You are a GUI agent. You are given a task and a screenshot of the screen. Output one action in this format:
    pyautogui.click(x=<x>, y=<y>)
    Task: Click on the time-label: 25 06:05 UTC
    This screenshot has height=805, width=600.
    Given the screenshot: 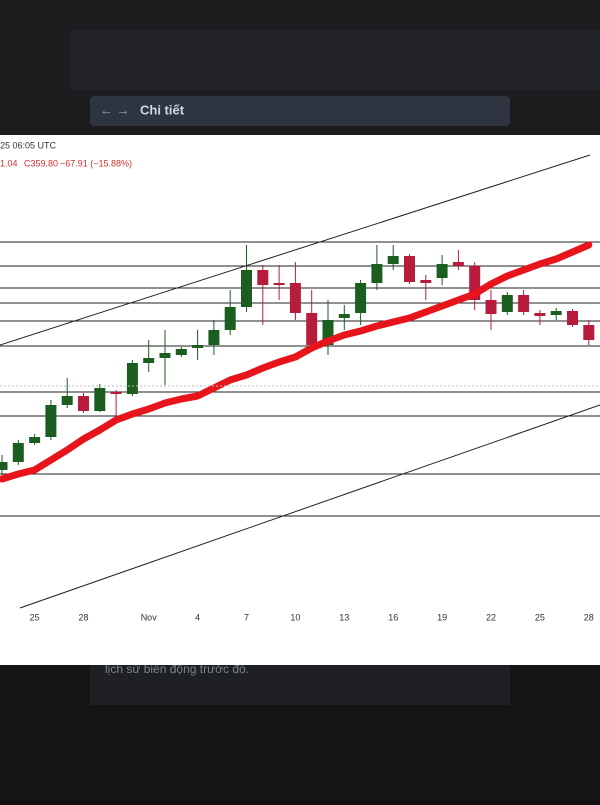 What is the action you would take?
    pyautogui.click(x=28, y=145)
    